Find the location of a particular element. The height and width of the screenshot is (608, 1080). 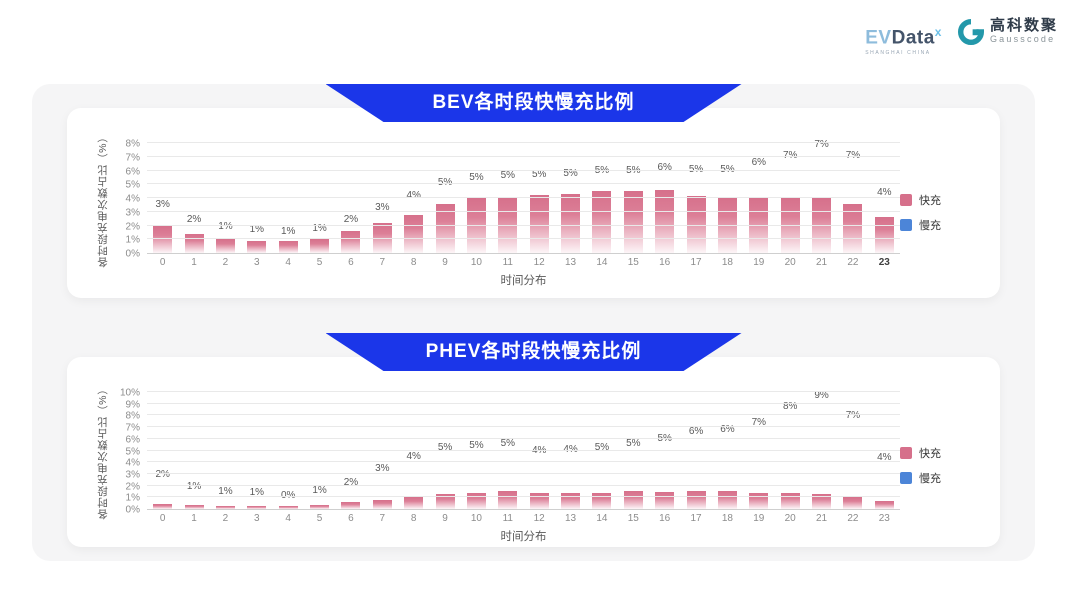

phev-chart-title-banner: PHEV各时段快慢充比例 is located at coordinates (534, 352).